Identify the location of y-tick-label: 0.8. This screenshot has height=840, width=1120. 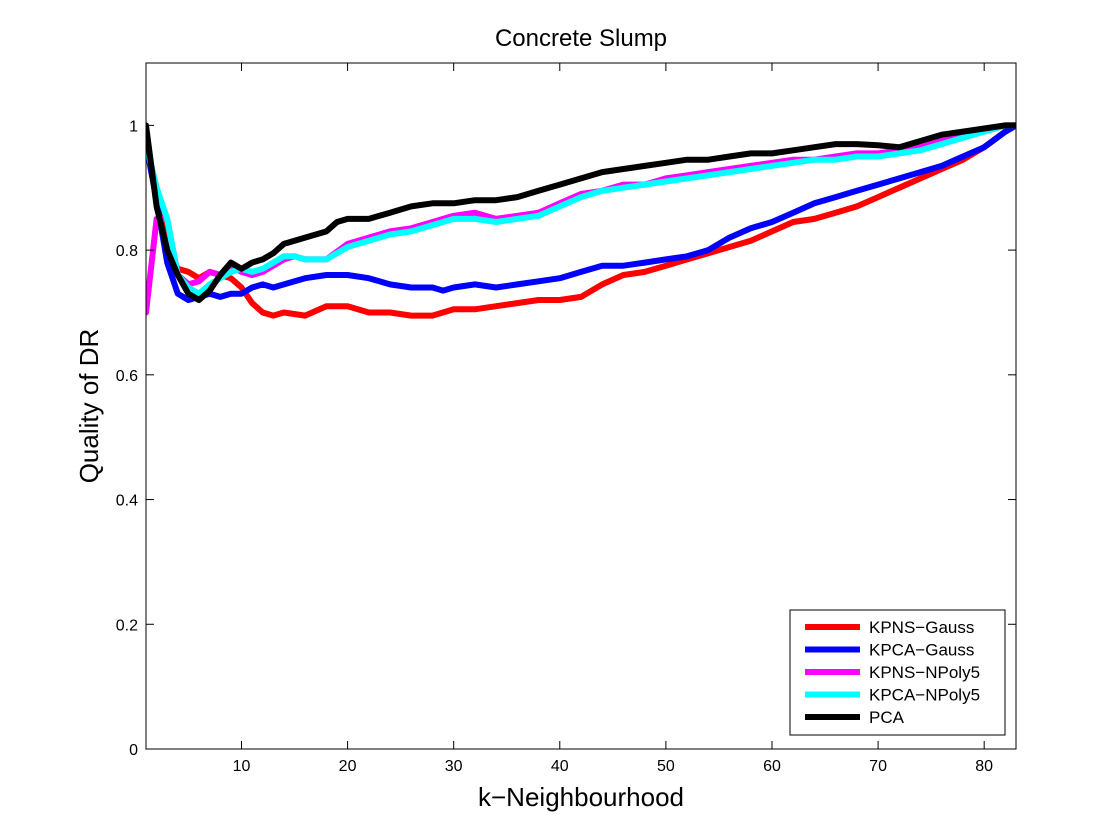
(127, 251).